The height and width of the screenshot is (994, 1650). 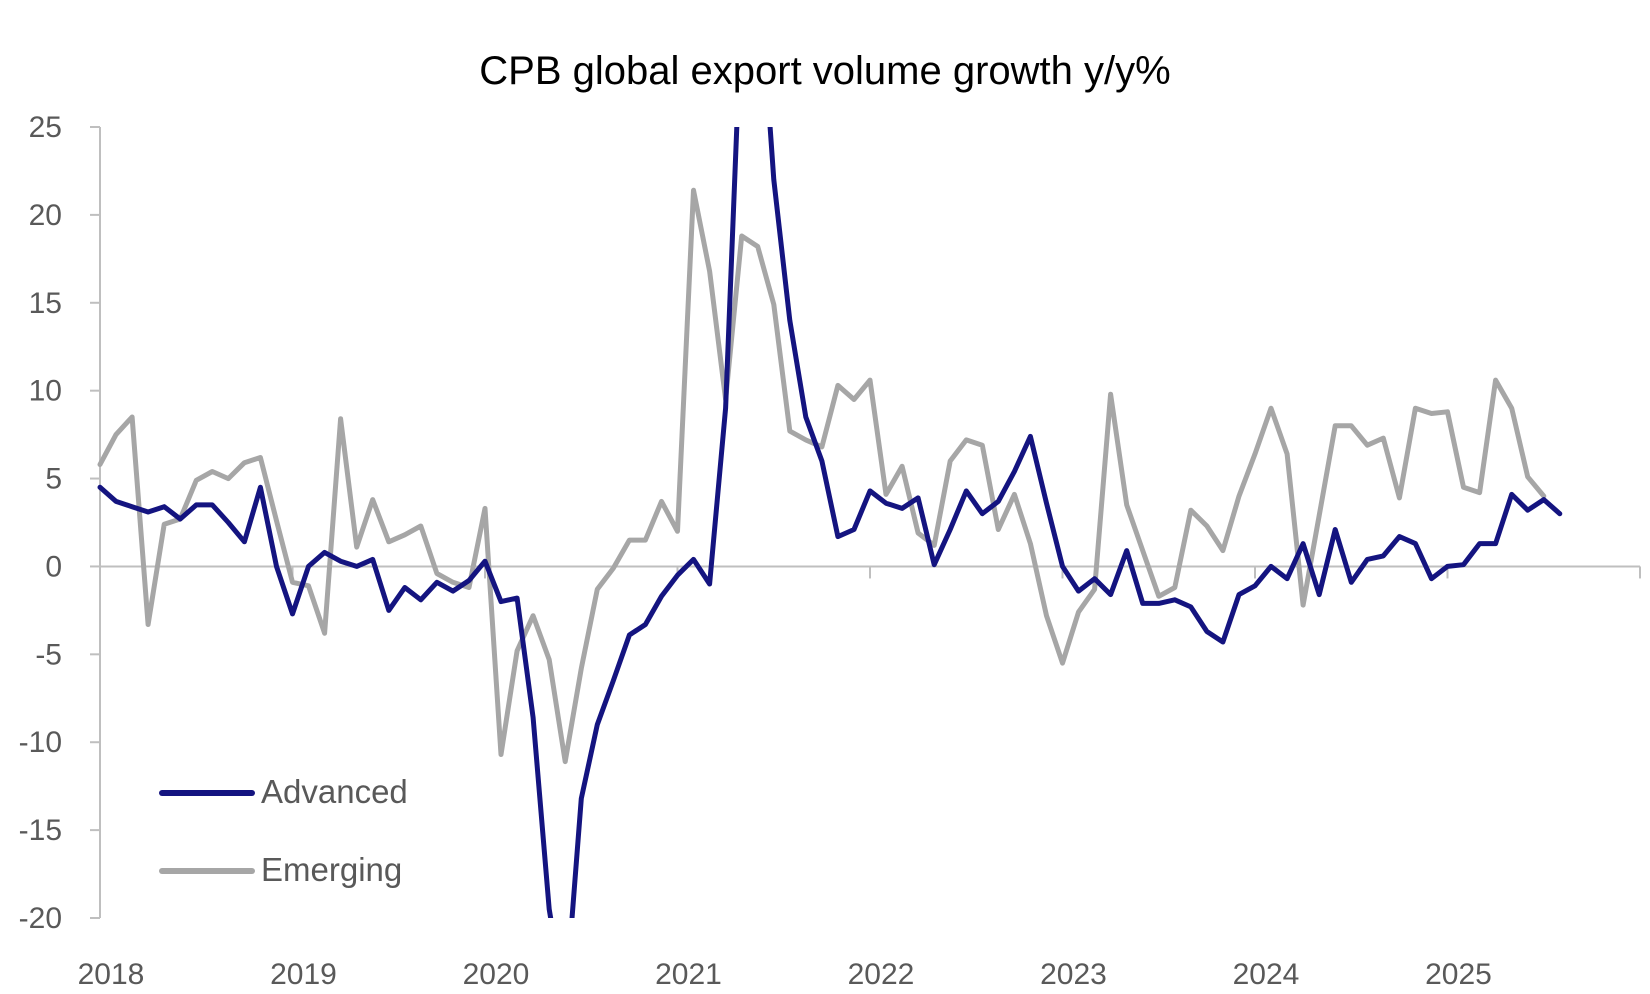 I want to click on x-tick-label: 2025, so click(x=1458, y=973).